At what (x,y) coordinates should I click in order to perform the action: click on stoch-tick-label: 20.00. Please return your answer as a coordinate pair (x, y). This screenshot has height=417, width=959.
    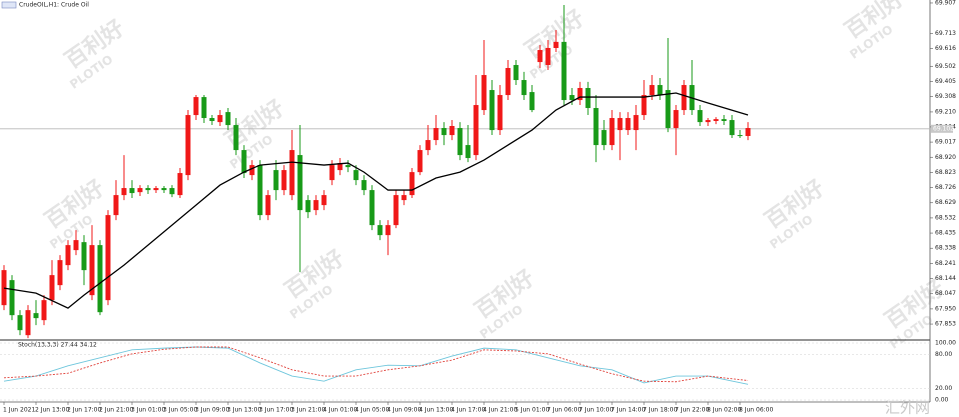
    Looking at the image, I should click on (943, 388).